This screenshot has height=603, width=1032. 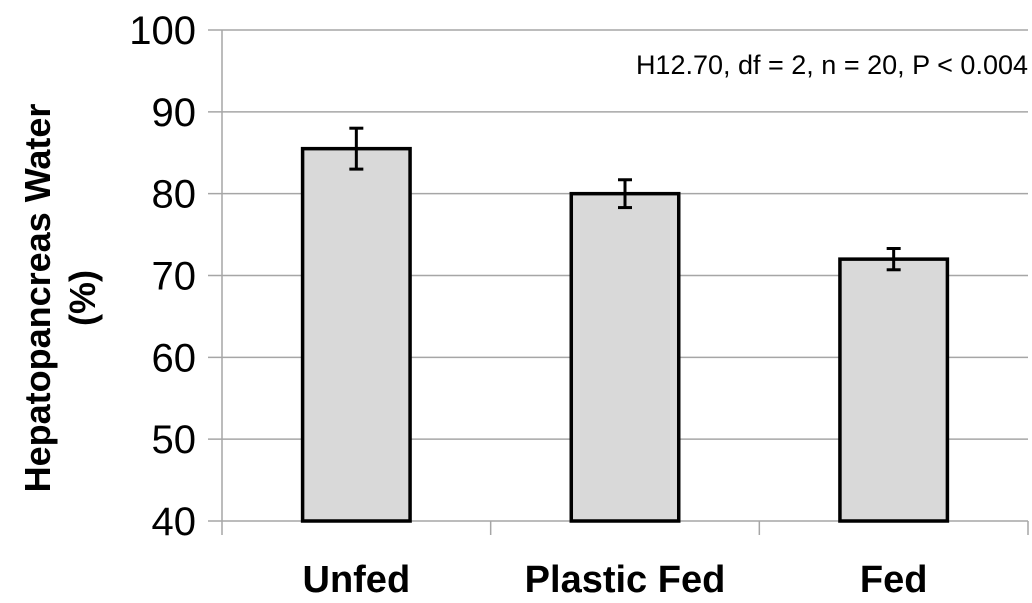 What do you see at coordinates (832, 65) in the screenshot?
I see `statistics-annotation: H12.70, df = 2, n = 20, P < 0.004` at bounding box center [832, 65].